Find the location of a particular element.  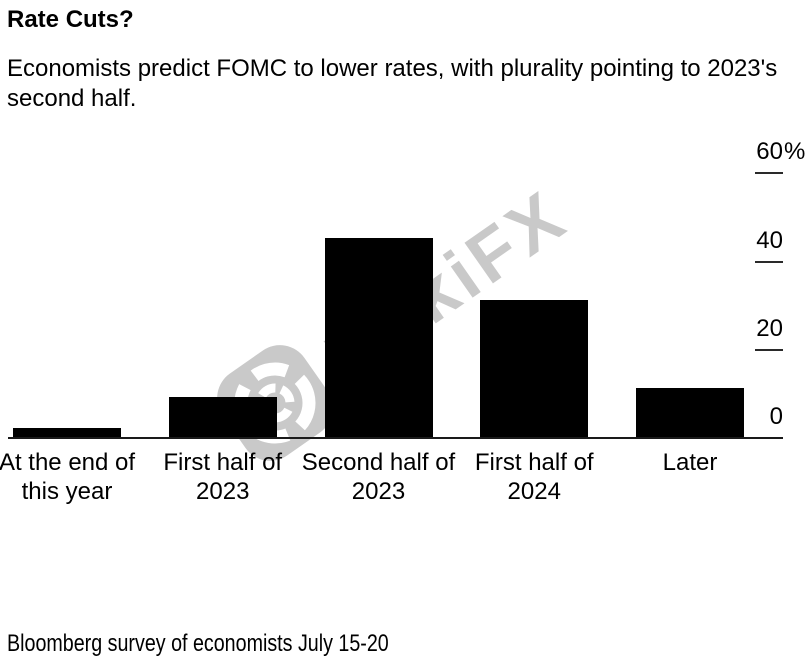

x-category-label-3: First half of 2024 is located at coordinates (534, 477).